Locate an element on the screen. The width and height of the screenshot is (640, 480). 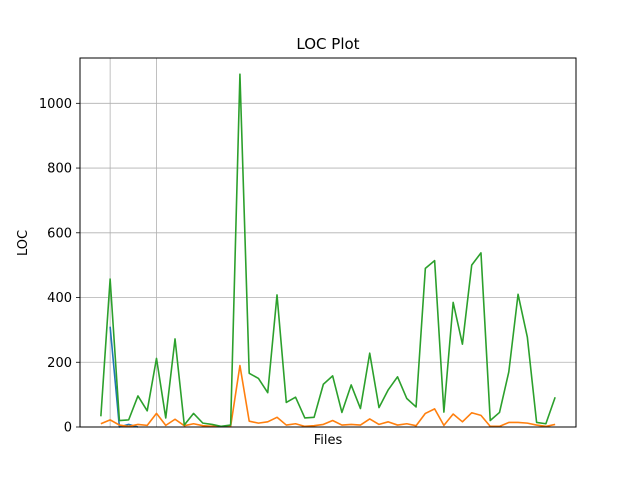
y-tick-label: 200 is located at coordinates (59, 363).